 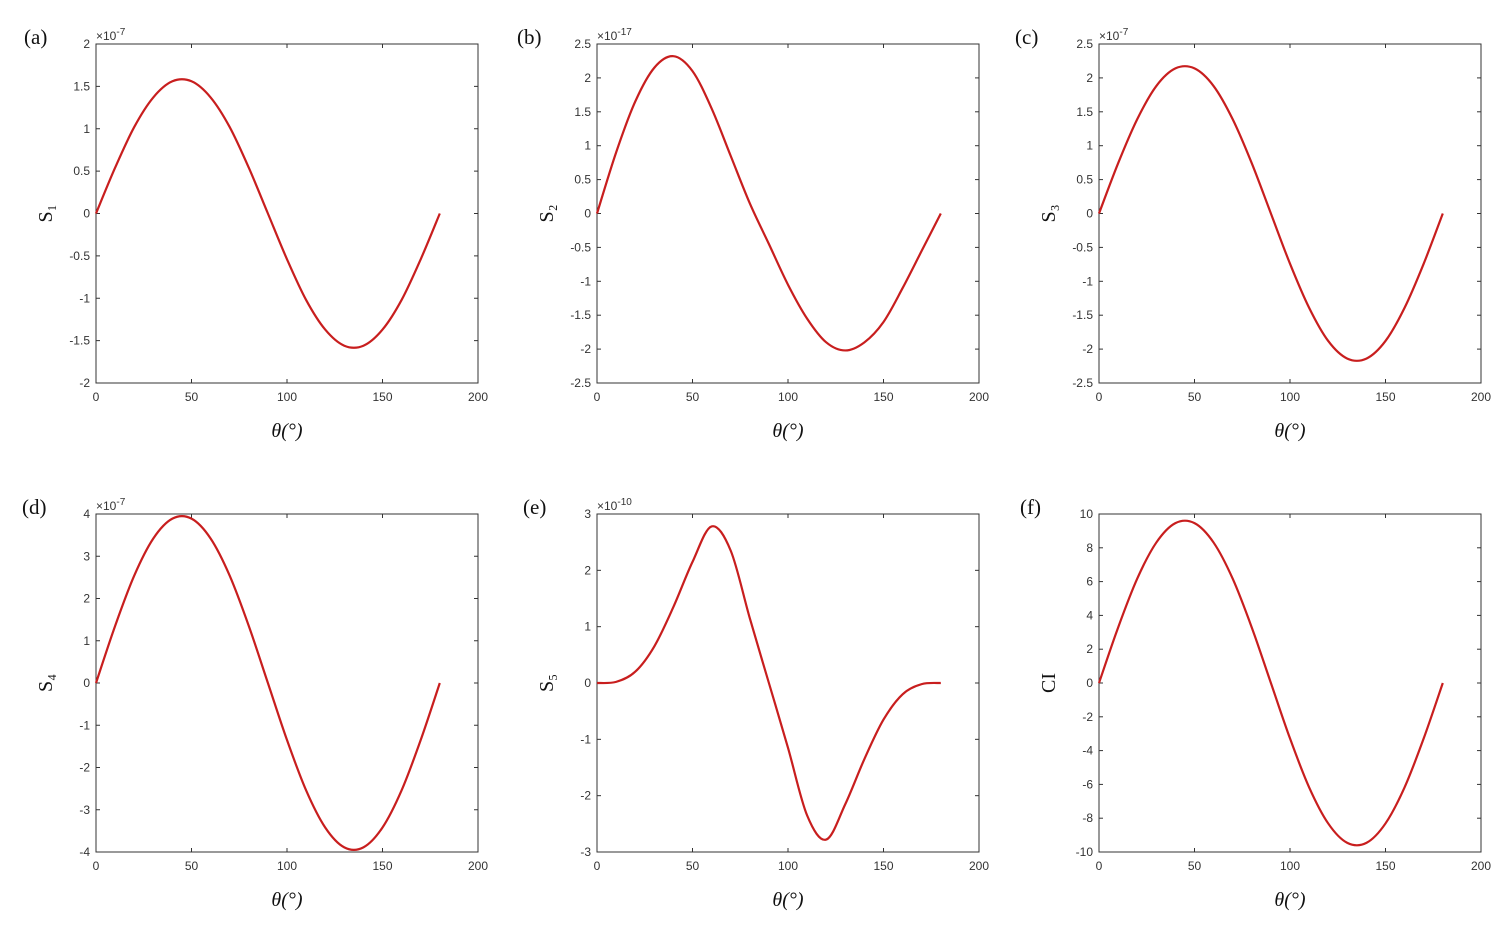 What do you see at coordinates (534, 507) in the screenshot?
I see `panel-label: (e)` at bounding box center [534, 507].